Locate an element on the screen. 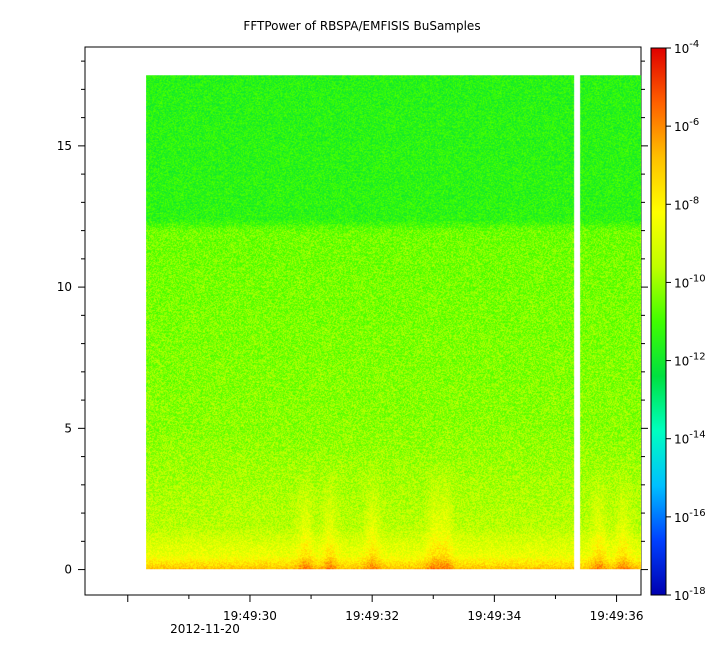 The height and width of the screenshot is (656, 724). colorbar-tick-label: 10⁻¹⁰ is located at coordinates (690, 281).